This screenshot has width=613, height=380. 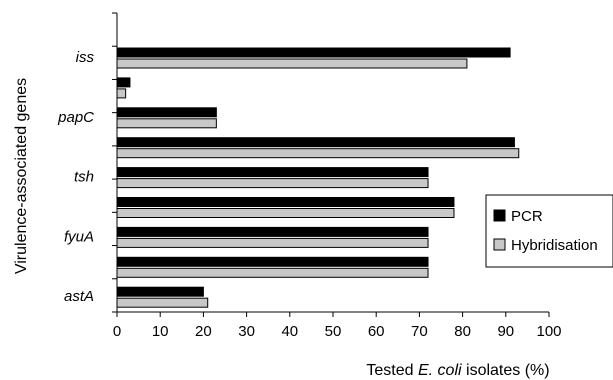 I want to click on category-label-iss: iss, so click(x=85, y=57).